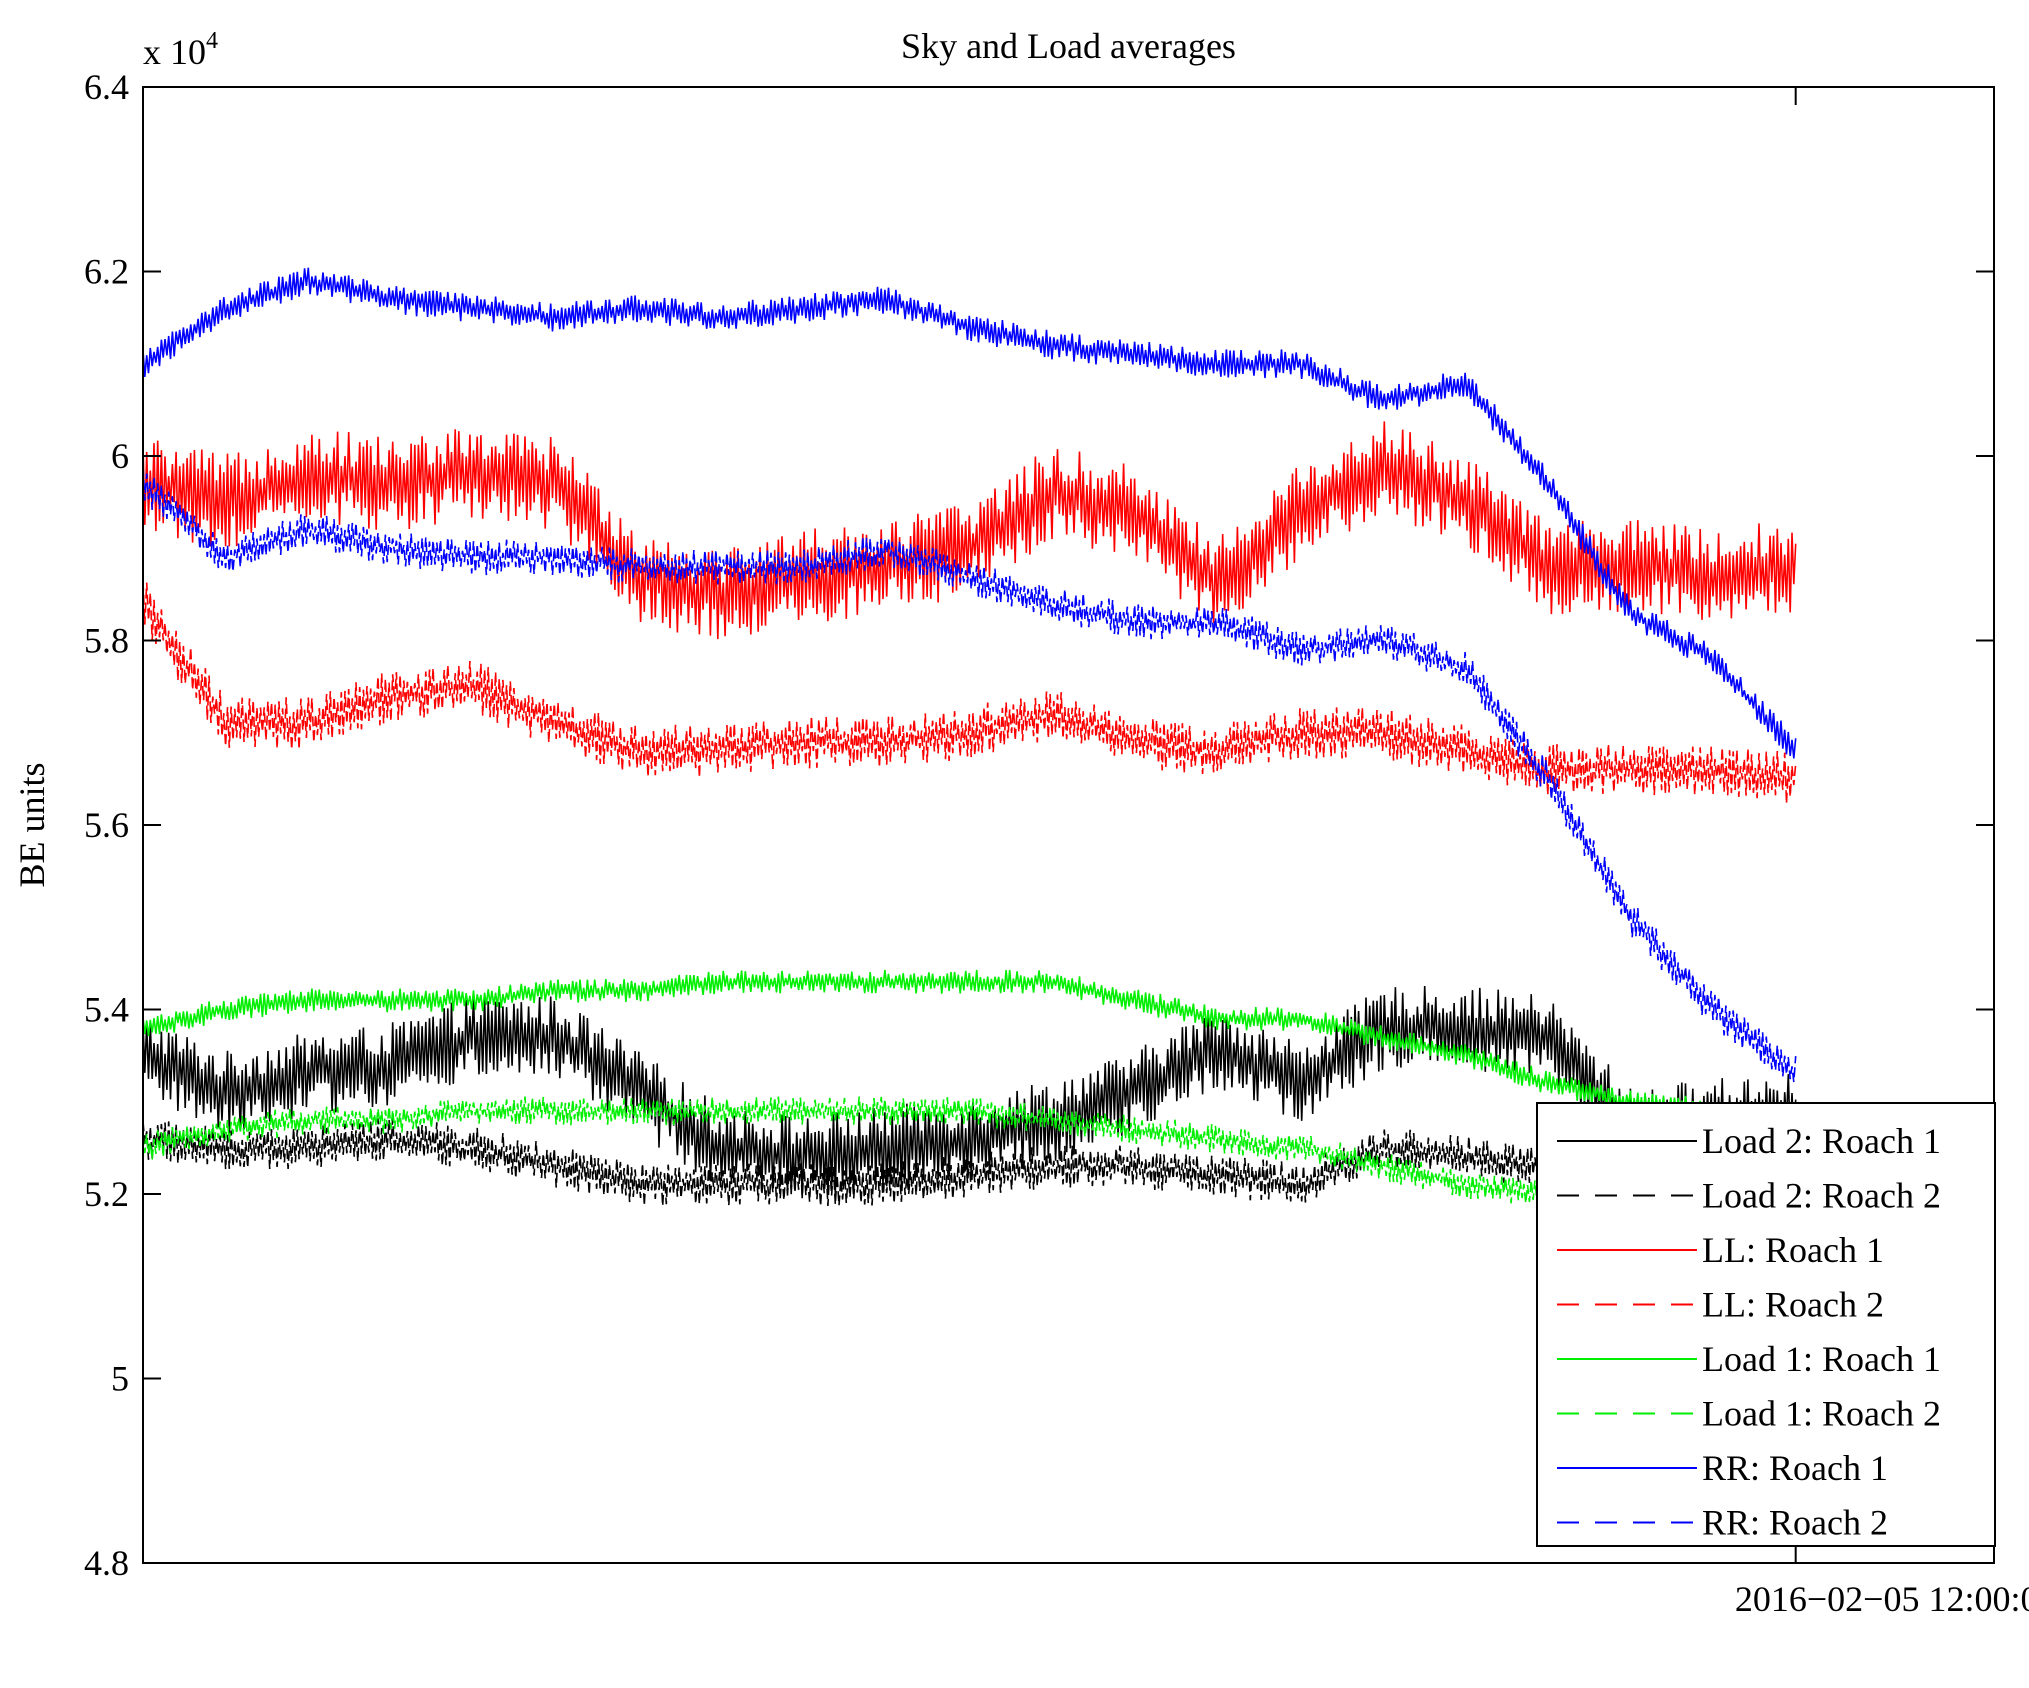 The height and width of the screenshot is (1688, 2029). What do you see at coordinates (1821, 1414) in the screenshot?
I see `legend-entry-label: Load 1: Roach 2` at bounding box center [1821, 1414].